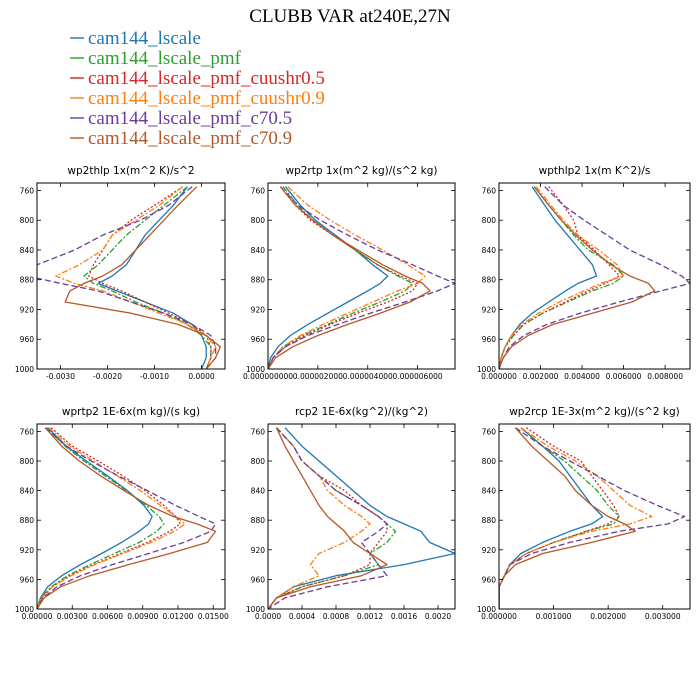  Describe the element at coordinates (595, 171) in the screenshot. I see `panel-title: wpthlp2 1x(m K^2)/s` at that location.